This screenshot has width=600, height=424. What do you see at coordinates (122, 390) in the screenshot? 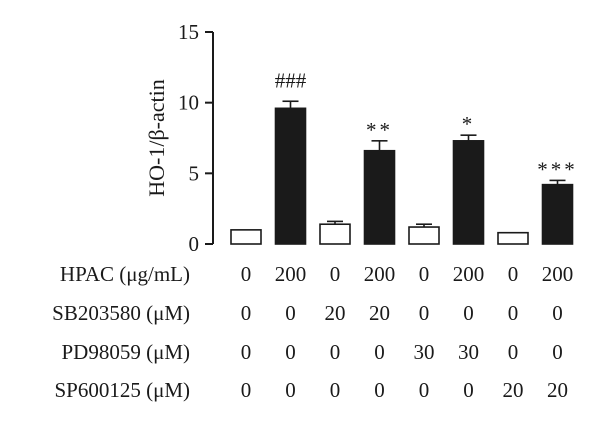
I see `condition-label: SP600125 (μM)` at bounding box center [122, 390].